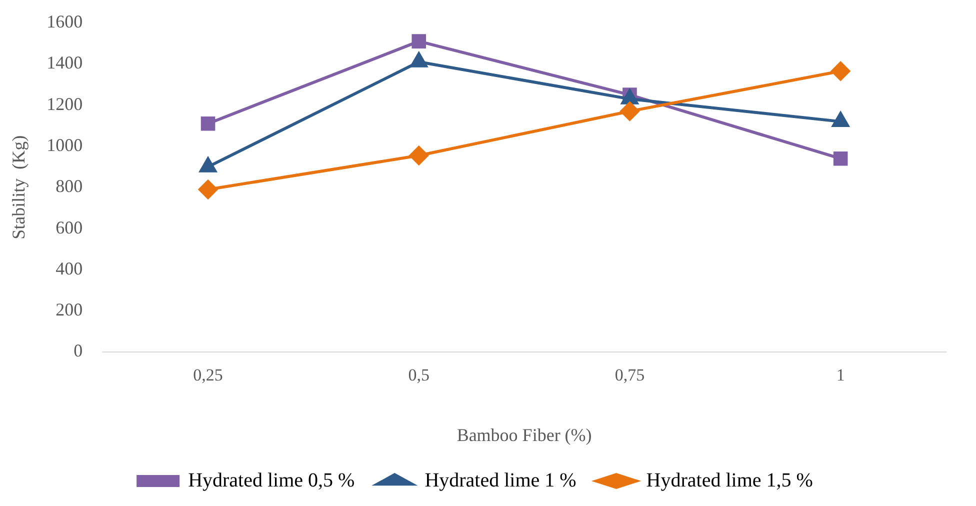  I want to click on y-tick-label: 800, so click(69, 186).